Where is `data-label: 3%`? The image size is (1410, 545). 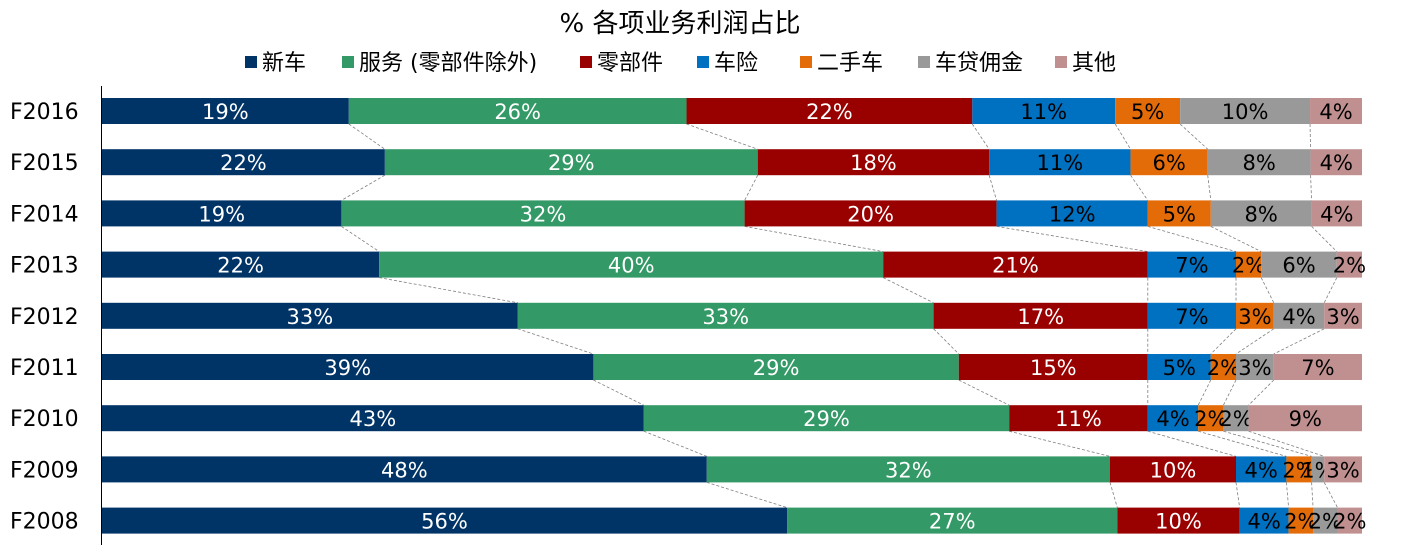
data-label: 3% is located at coordinates (1254, 368).